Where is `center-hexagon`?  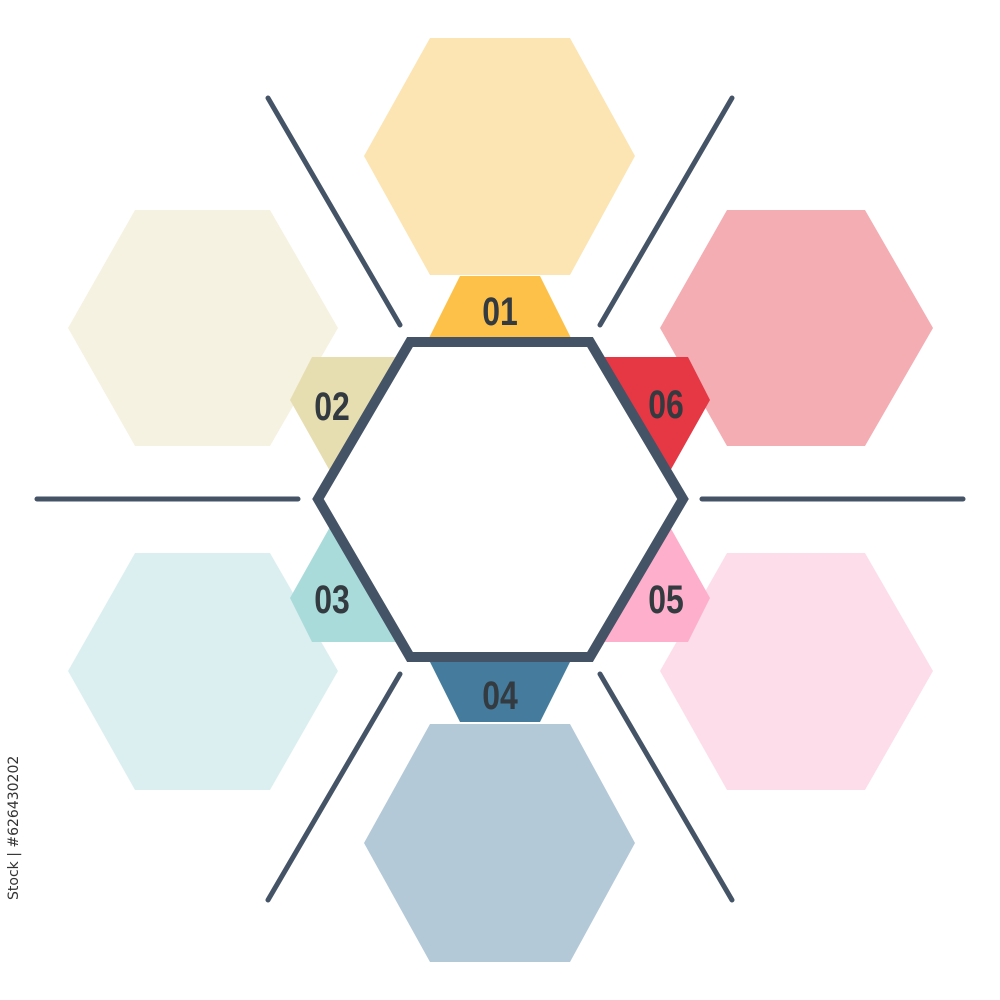
center-hexagon is located at coordinates (500, 499).